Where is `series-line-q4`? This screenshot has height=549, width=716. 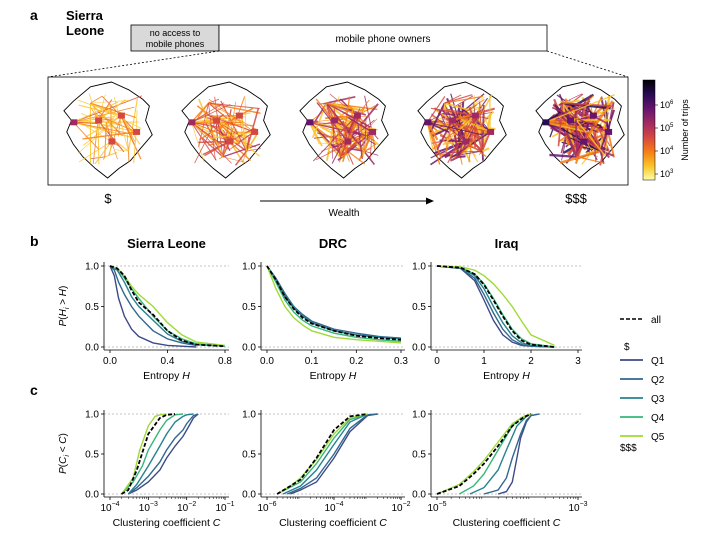 series-line-q4 is located at coordinates (496, 306).